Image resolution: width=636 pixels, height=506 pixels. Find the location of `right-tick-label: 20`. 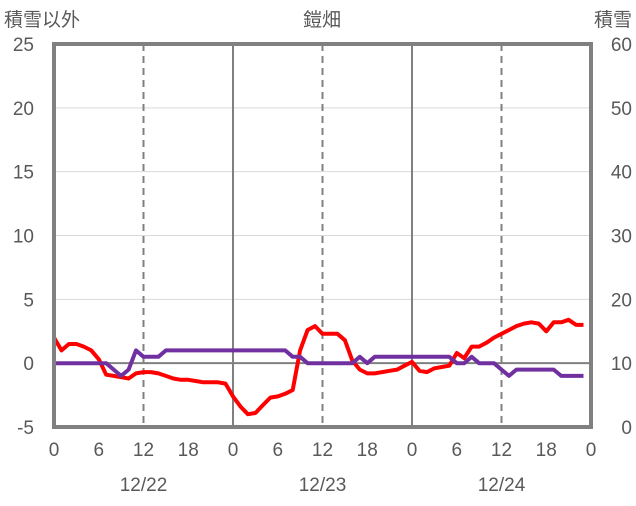

right-tick-label: 20 is located at coordinates (621, 300).